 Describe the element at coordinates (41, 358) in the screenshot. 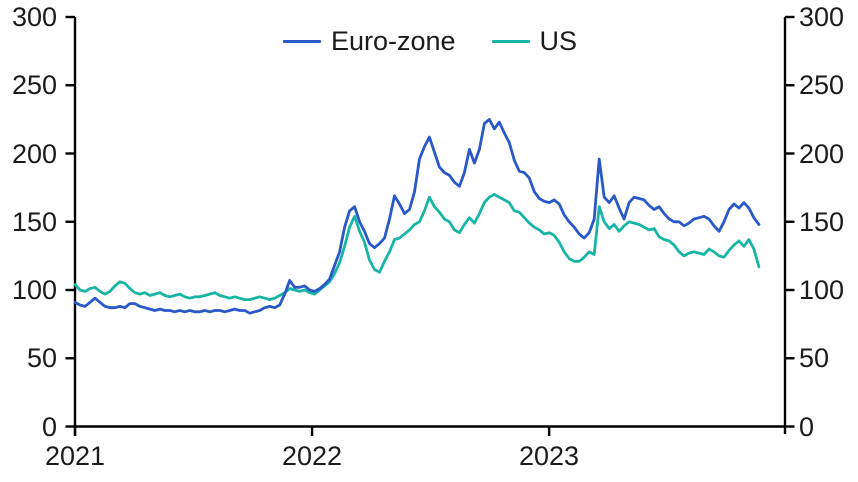

I see `y-axis-label-left: 50` at that location.